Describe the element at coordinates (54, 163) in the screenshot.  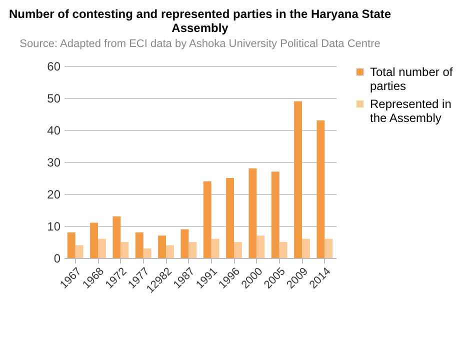
I see `y-tick-label: 30` at that location.